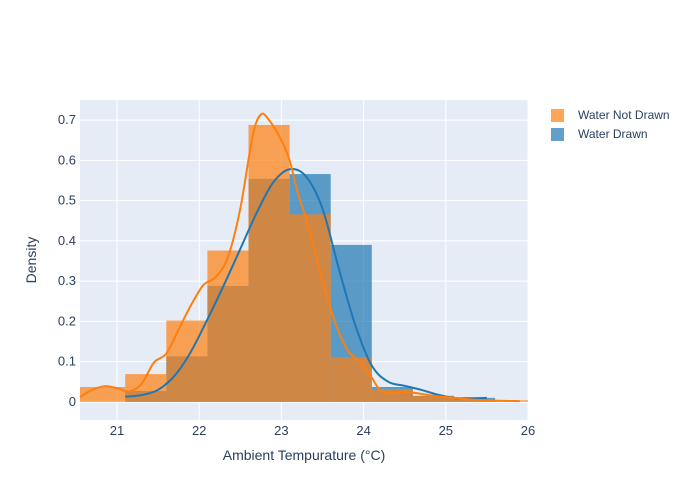 The width and height of the screenshot is (700, 500). I want to click on legend-swatch-water-not-drawn, so click(557, 115).